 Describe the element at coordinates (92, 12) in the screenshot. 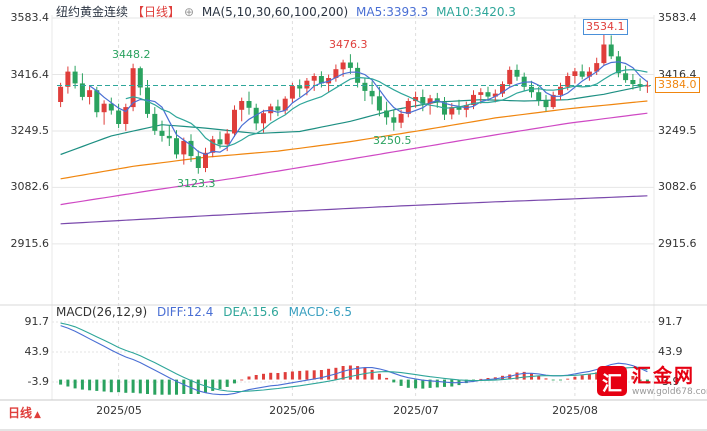

I see `instrument-title: 纽约黄金连续` at that location.